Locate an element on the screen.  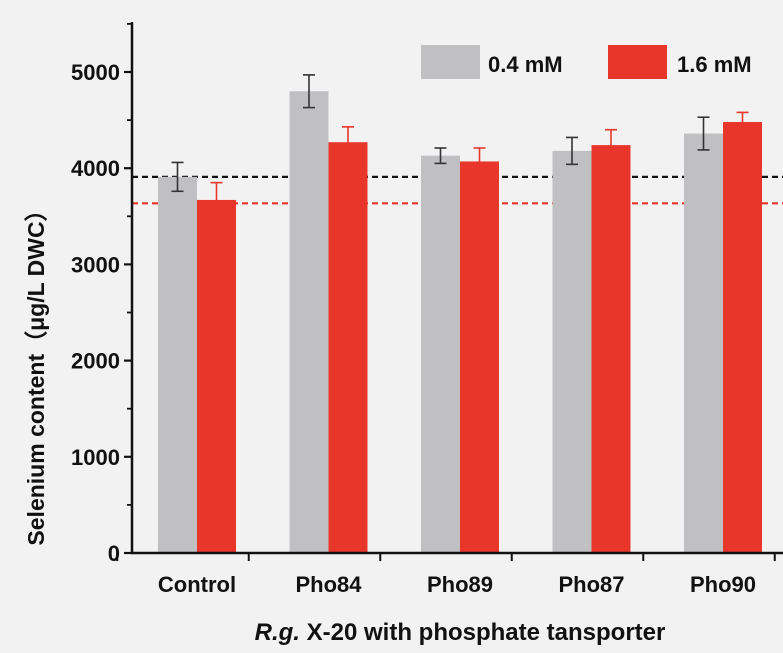
y-tick-label-4000: 4000 is located at coordinates (95, 168).